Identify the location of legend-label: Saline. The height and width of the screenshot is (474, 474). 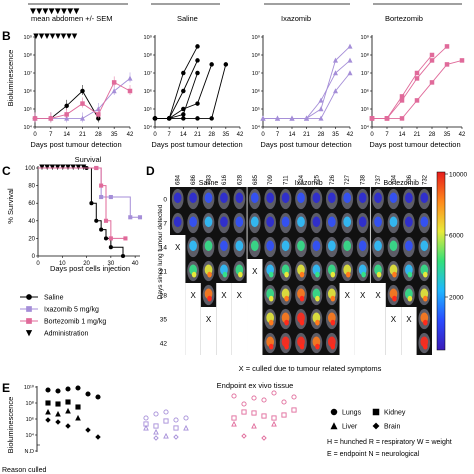
(54, 298).